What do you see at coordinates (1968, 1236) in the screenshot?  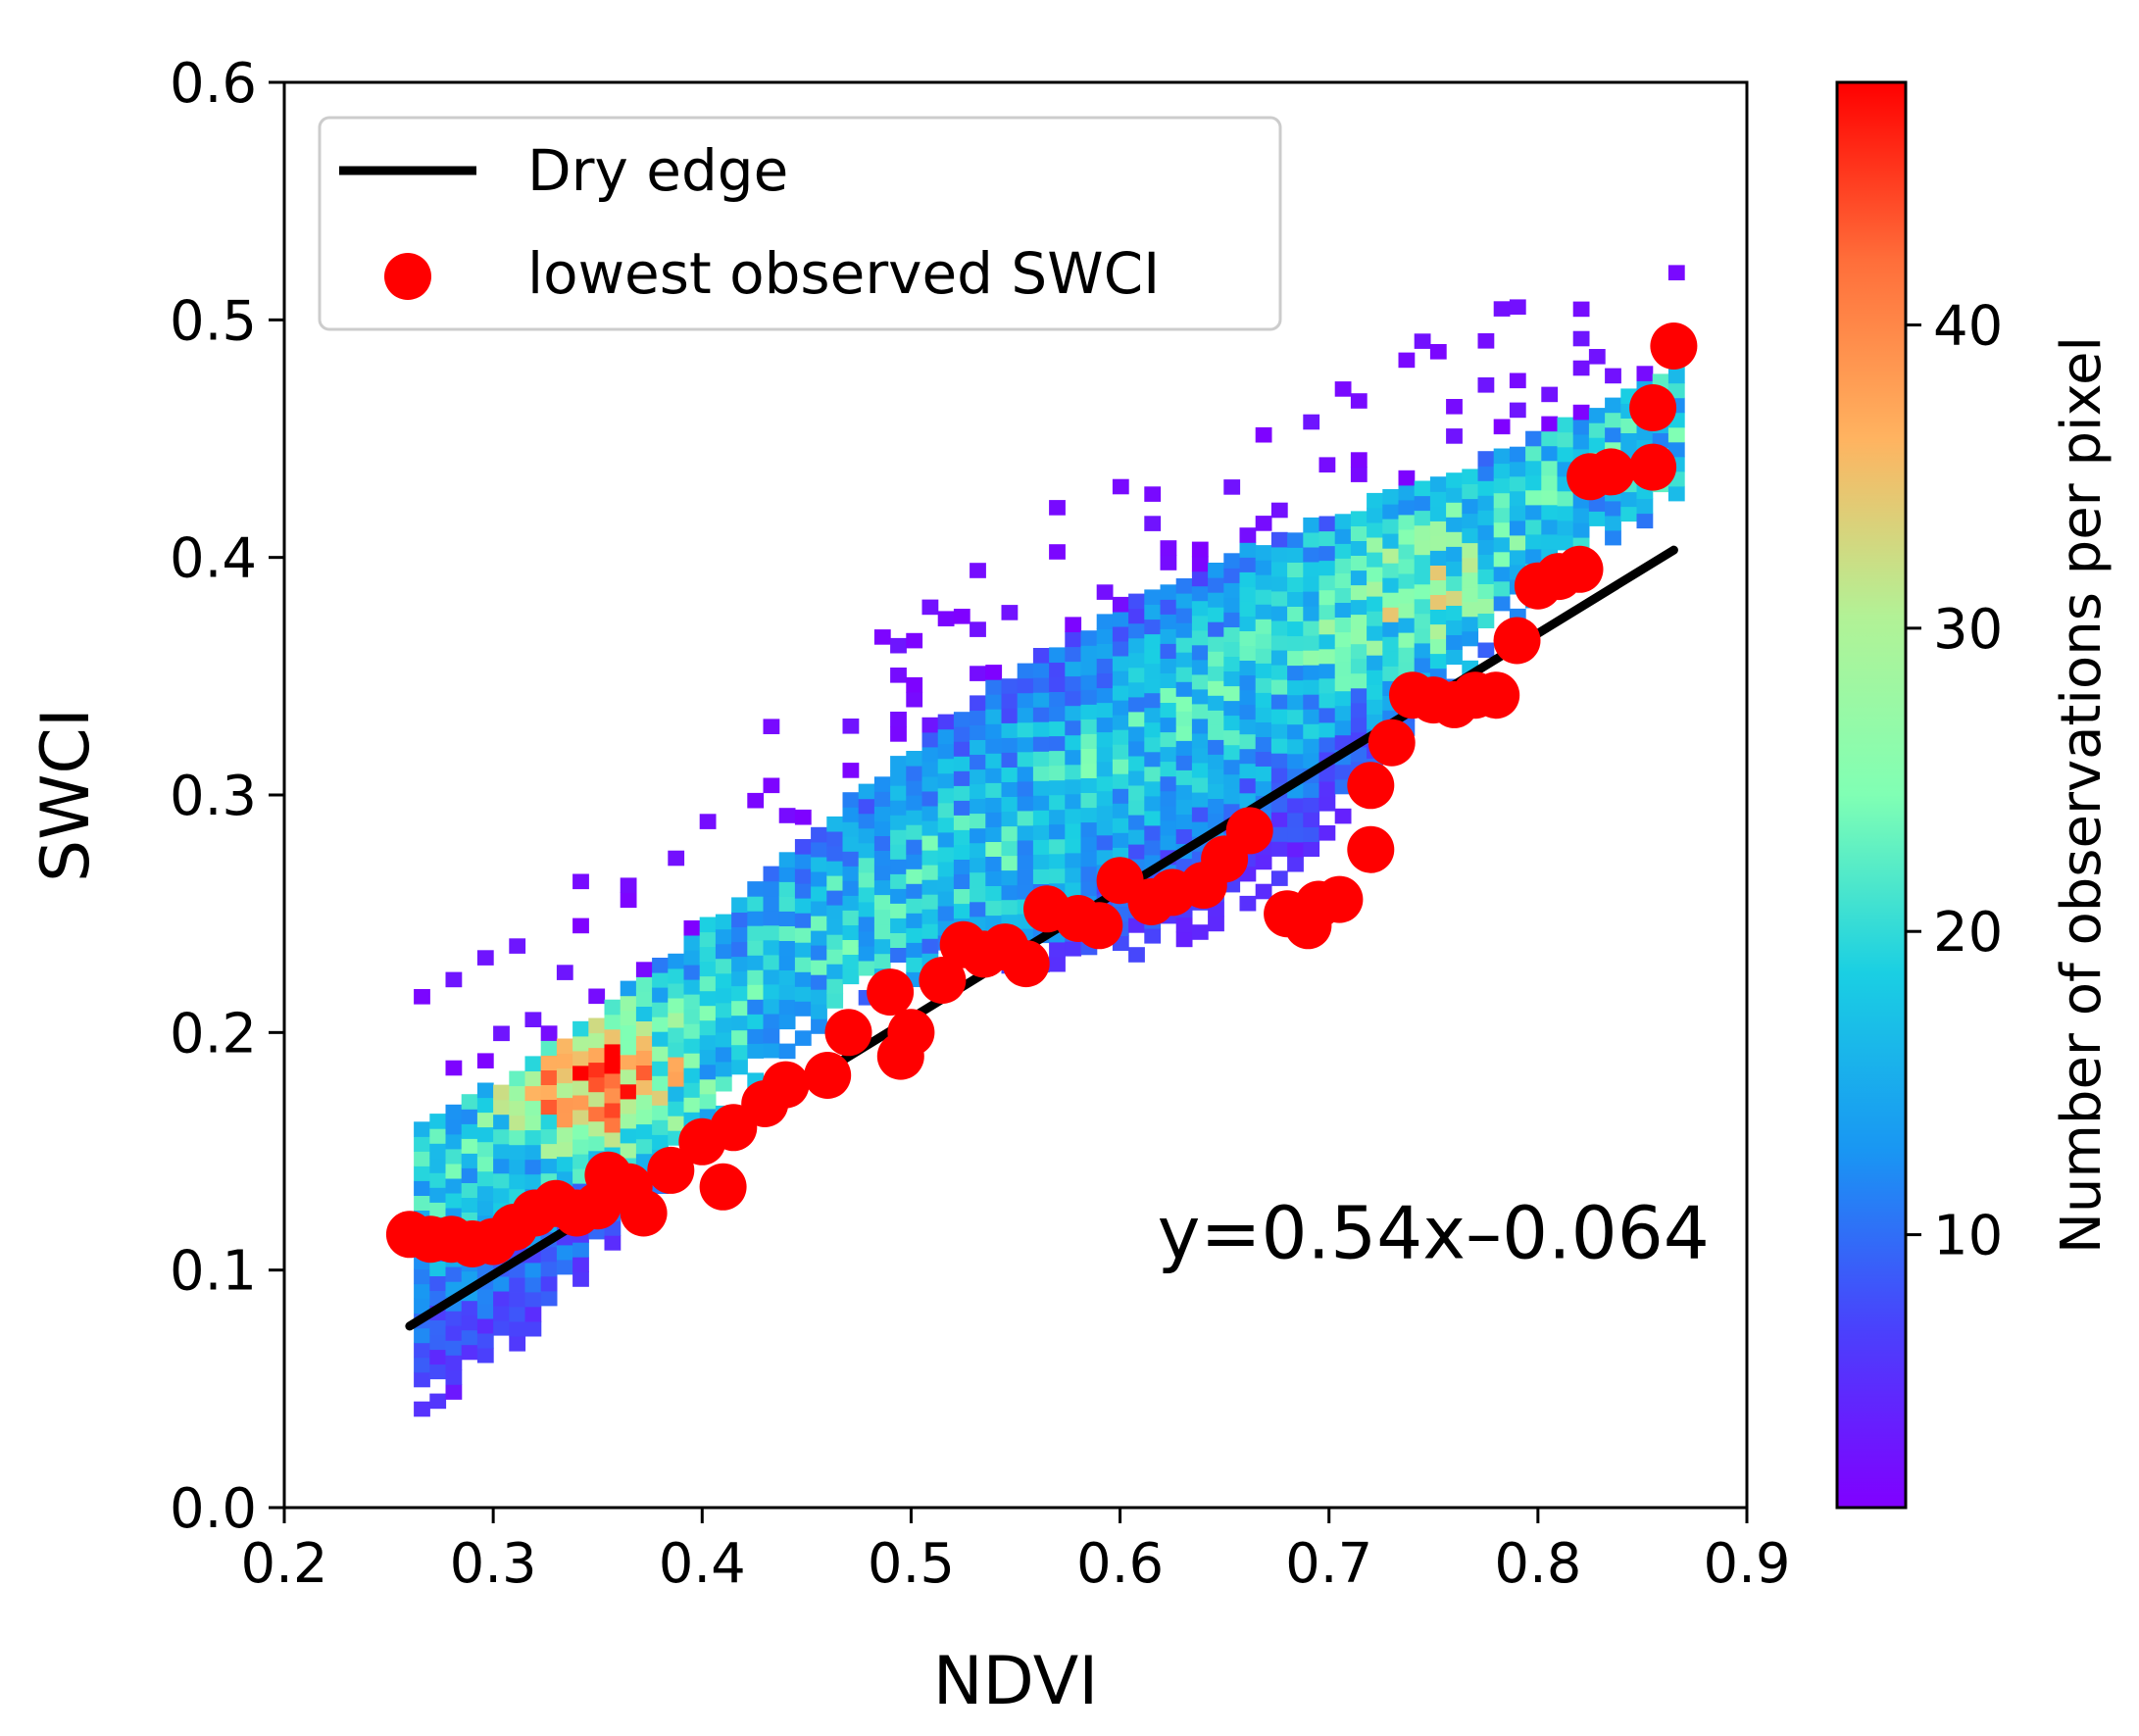 I see `colorbar-tick-label: 10` at bounding box center [1968, 1236].